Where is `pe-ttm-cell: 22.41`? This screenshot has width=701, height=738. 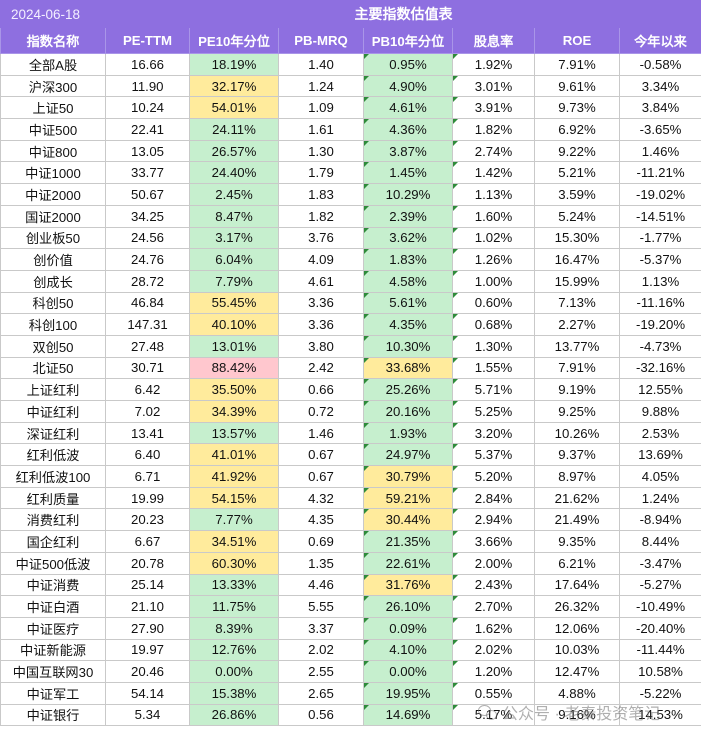
pe-ttm-cell: 22.41 is located at coordinates (147, 129).